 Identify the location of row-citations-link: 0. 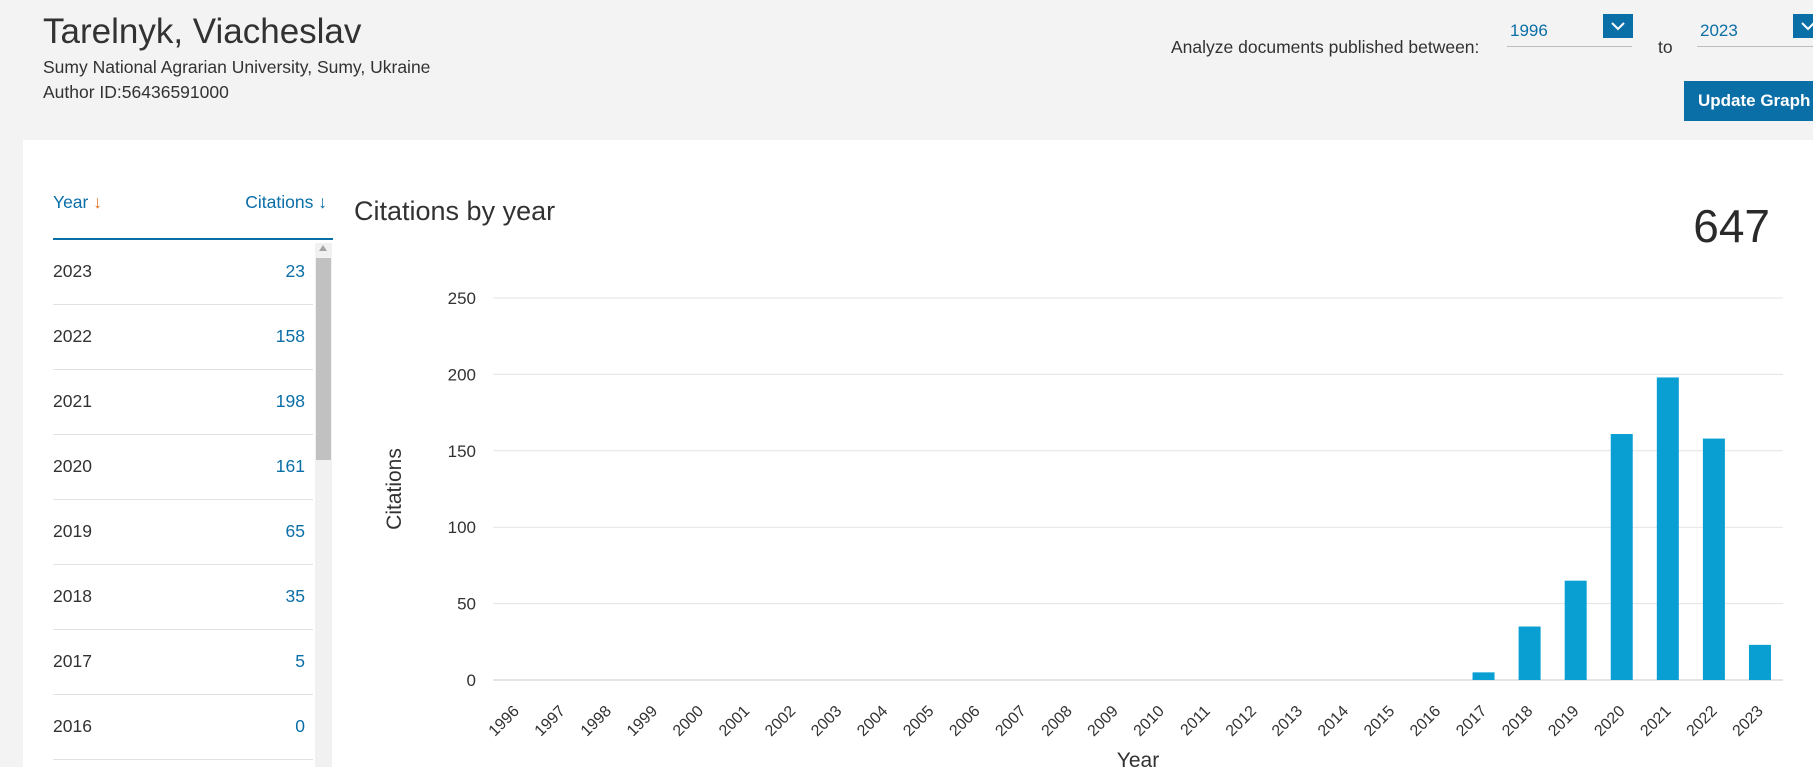
(300, 726).